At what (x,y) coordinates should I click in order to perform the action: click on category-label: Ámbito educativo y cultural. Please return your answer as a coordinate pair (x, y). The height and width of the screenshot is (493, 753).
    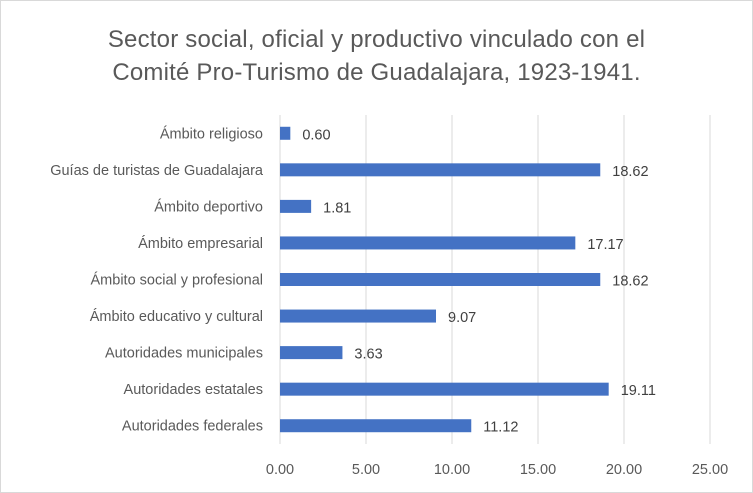
    Looking at the image, I should click on (176, 316).